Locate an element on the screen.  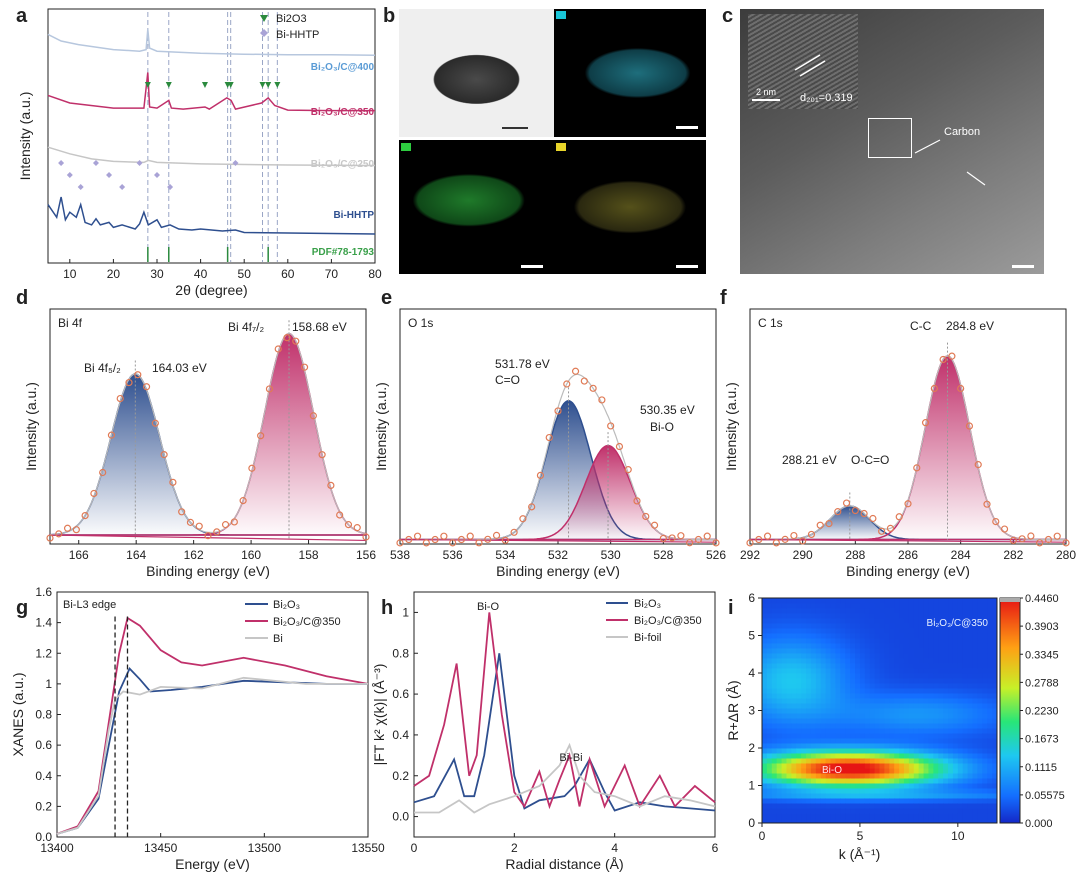
plot-frame-a is located at coordinates (211, 136).